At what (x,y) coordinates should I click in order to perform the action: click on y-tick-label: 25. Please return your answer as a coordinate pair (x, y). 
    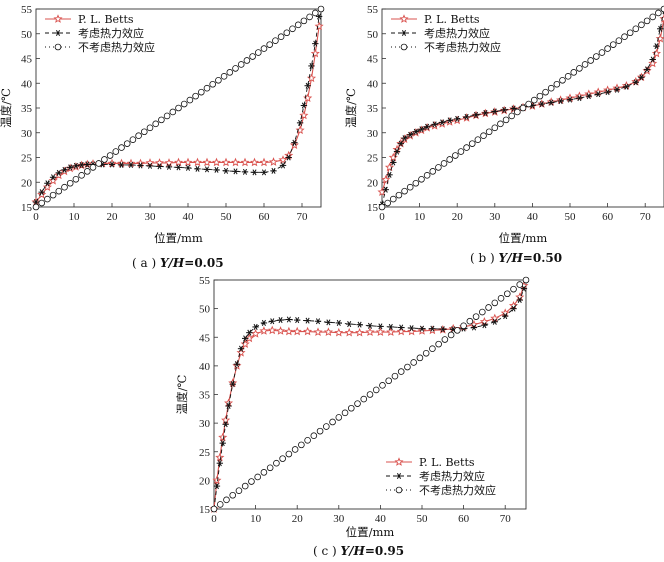
    Looking at the image, I should click on (27, 159).